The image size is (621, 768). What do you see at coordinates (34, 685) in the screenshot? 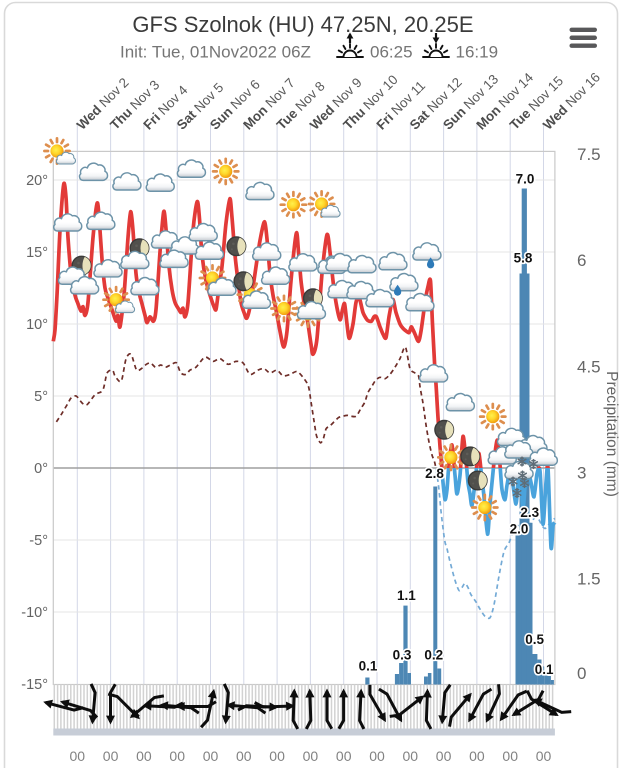
I see `svg-text: -15°` at bounding box center [34, 685].